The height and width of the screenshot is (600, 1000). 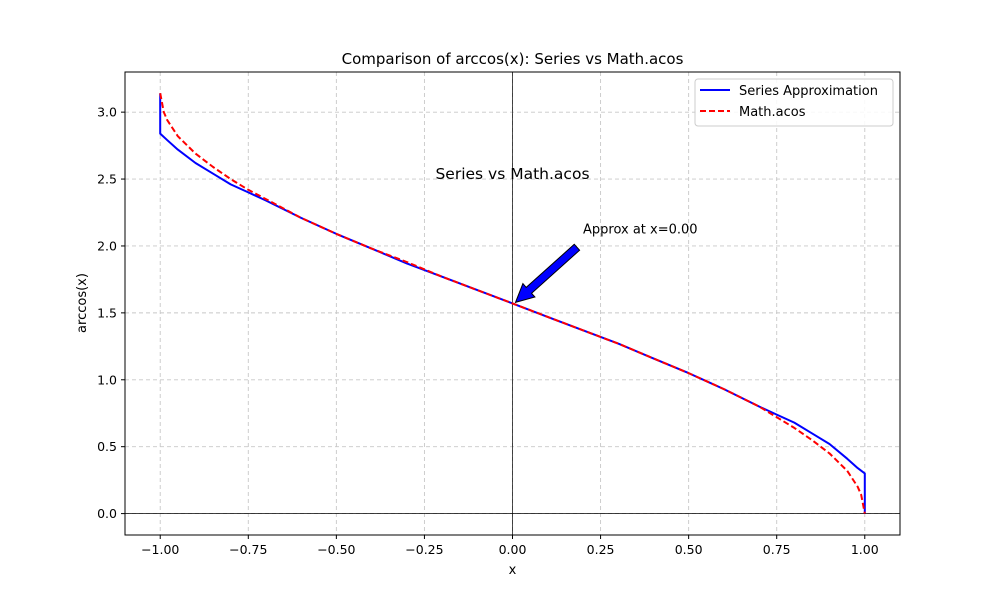 I want to click on y-tick-label: 2.5, so click(x=107, y=179).